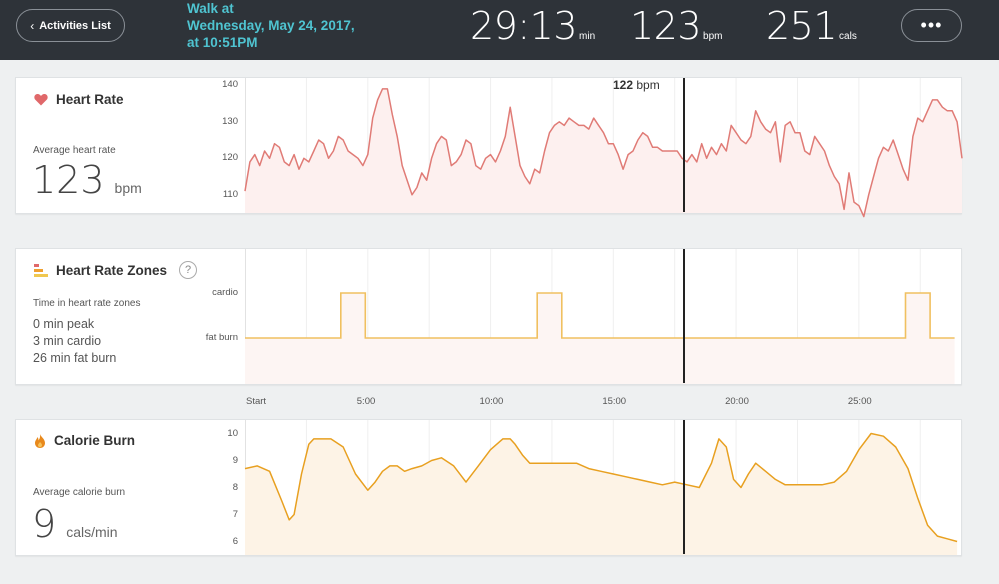 This screenshot has width=999, height=584. I want to click on calories-stat: 251 cals, so click(811, 26).